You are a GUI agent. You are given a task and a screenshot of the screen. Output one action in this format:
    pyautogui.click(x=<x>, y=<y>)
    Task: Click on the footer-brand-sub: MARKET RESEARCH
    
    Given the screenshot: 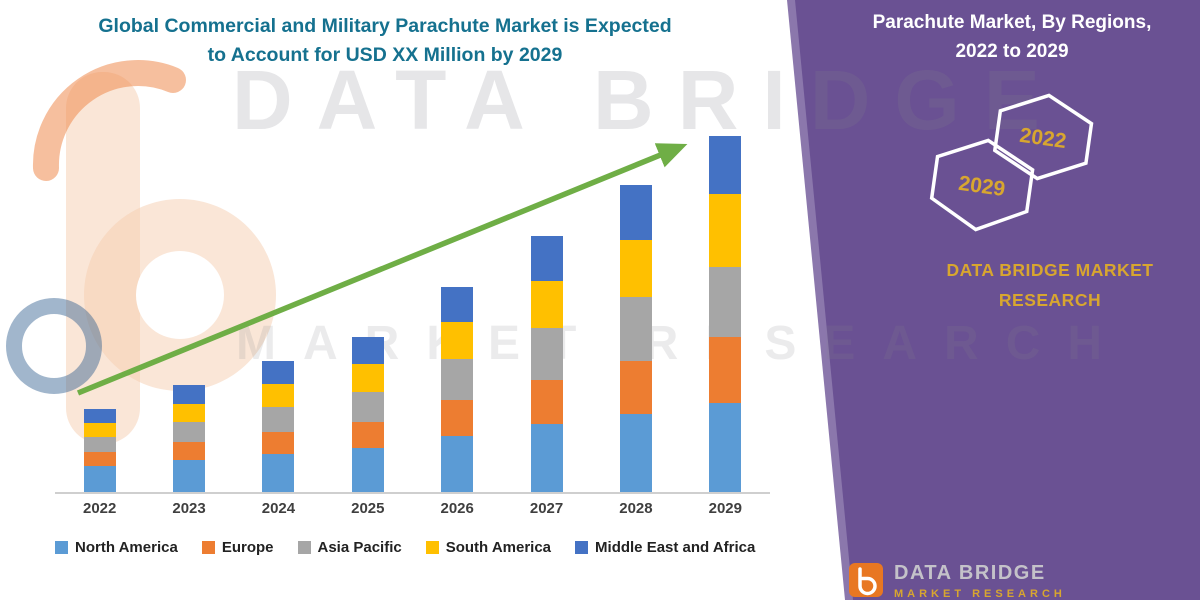 What is the action you would take?
    pyautogui.click(x=980, y=594)
    